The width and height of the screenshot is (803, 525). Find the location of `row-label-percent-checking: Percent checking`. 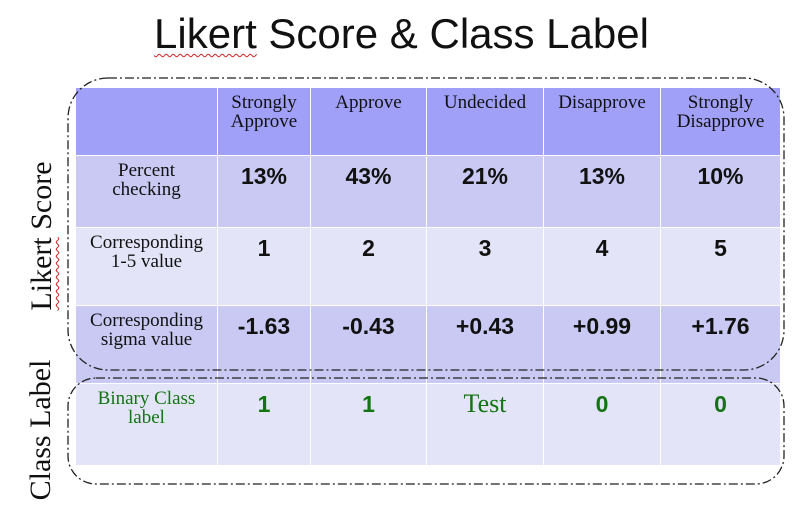

row-label-percent-checking: Percent checking is located at coordinates (147, 192).